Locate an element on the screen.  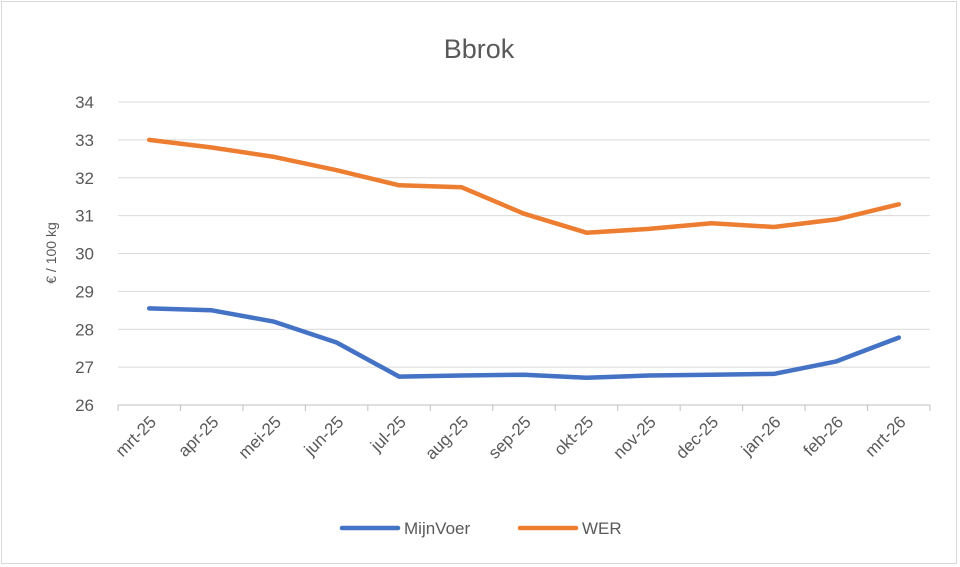
x-tick-label: mrt-26 is located at coordinates (885, 436).